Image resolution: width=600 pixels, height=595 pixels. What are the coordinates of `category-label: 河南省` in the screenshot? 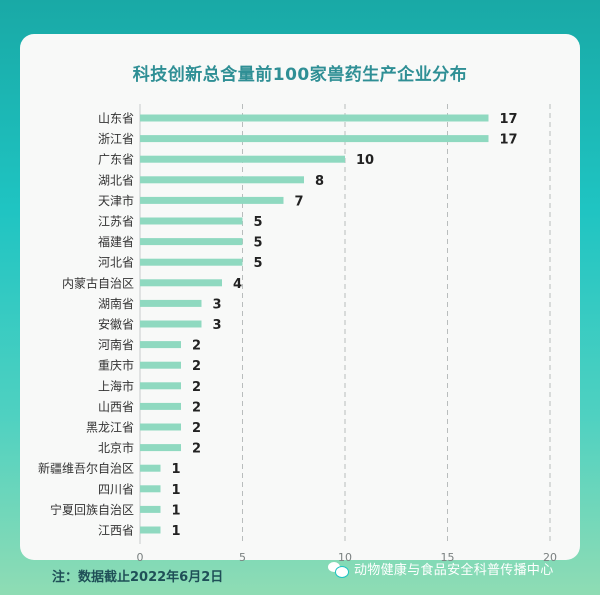 It's located at (116, 344).